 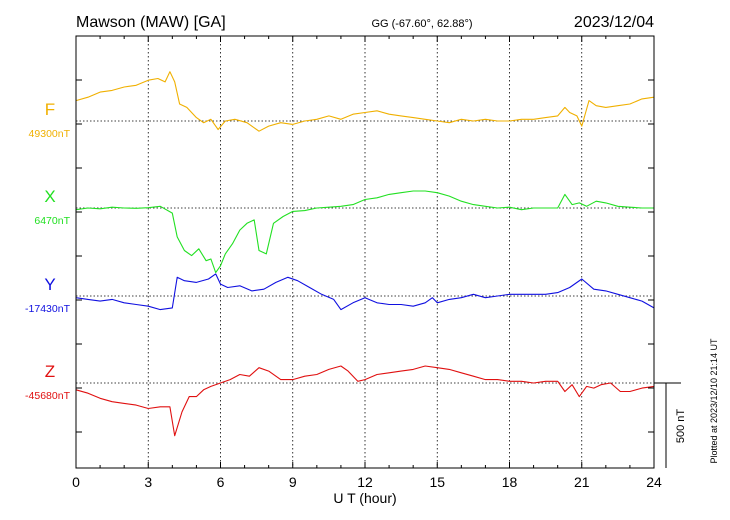 I want to click on series-baseline-label-y: -17430nT, so click(x=48, y=309).